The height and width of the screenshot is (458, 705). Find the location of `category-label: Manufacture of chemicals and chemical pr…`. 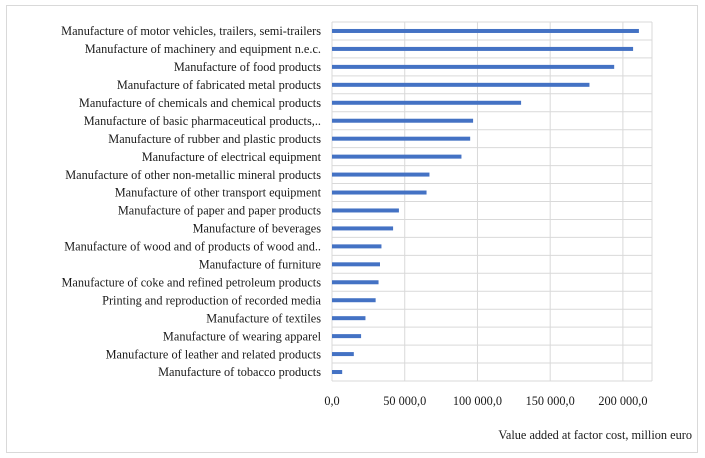

category-label: Manufacture of chemicals and chemical pr… is located at coordinates (200, 103).